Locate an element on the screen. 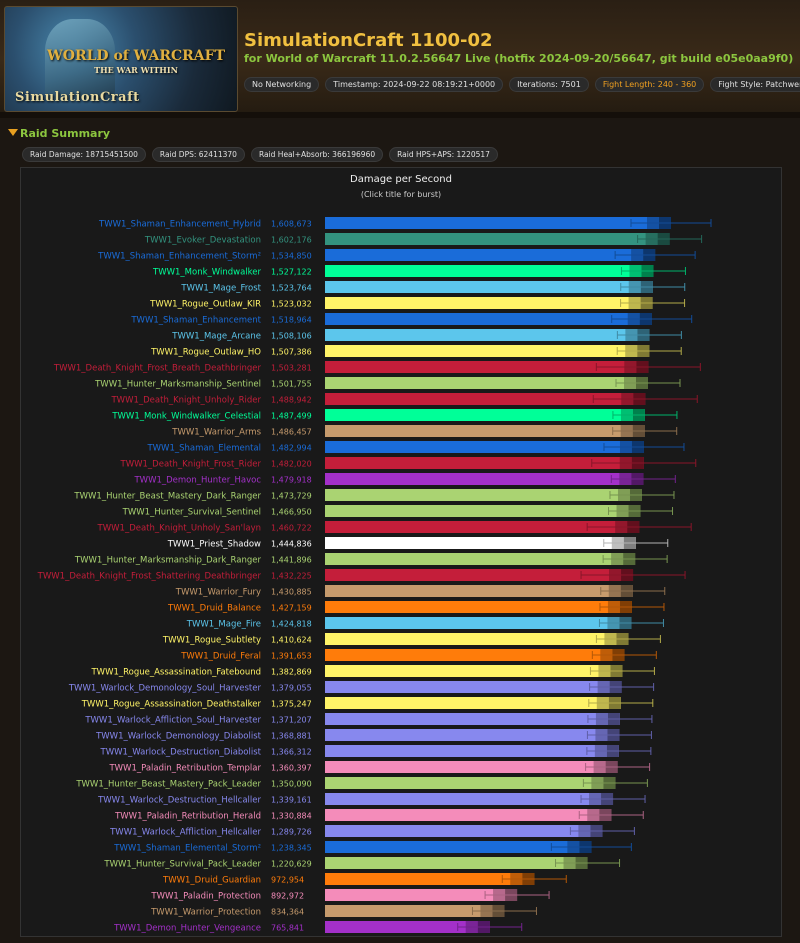 The image size is (800, 943). bar-label: TWW1_Death_Knight_Frost_Rider is located at coordinates (191, 465).